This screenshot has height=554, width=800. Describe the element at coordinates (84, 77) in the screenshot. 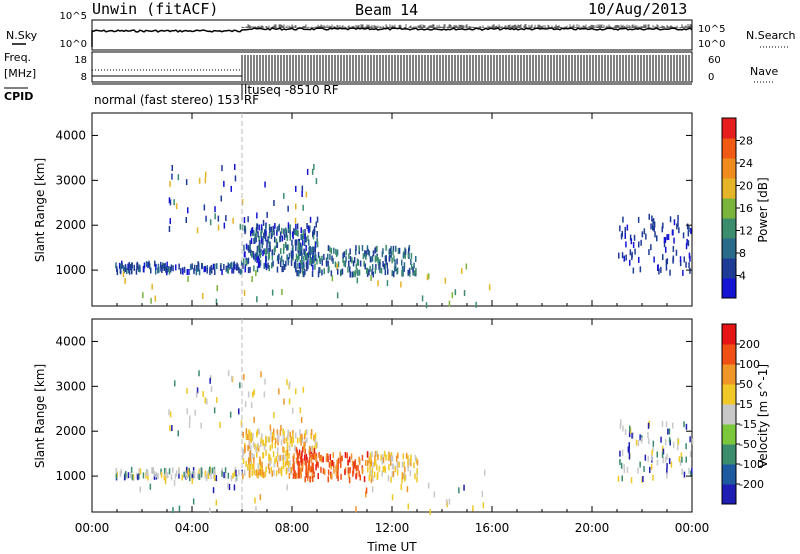

I see `freq-tick-bottom: 8` at that location.